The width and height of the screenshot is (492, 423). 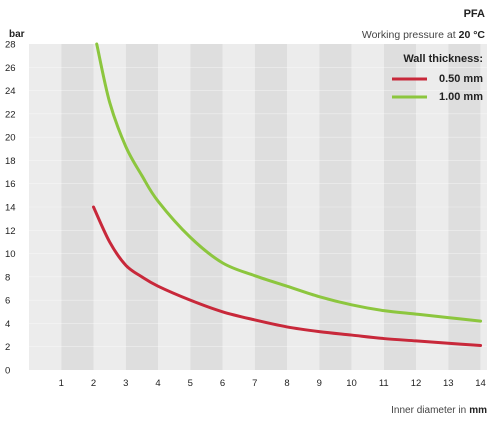 I want to click on x-tick-label: 2, so click(x=93, y=383).